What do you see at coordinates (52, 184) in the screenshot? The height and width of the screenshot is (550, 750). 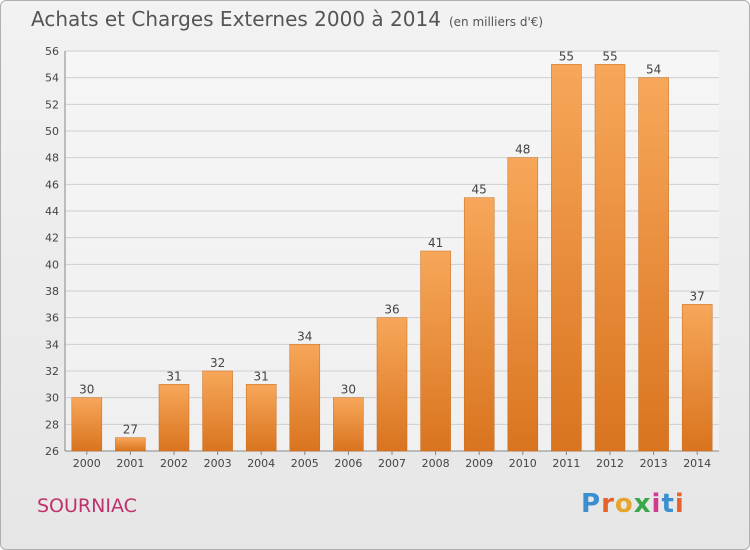 I see `y-tick-label: 46` at bounding box center [52, 184].